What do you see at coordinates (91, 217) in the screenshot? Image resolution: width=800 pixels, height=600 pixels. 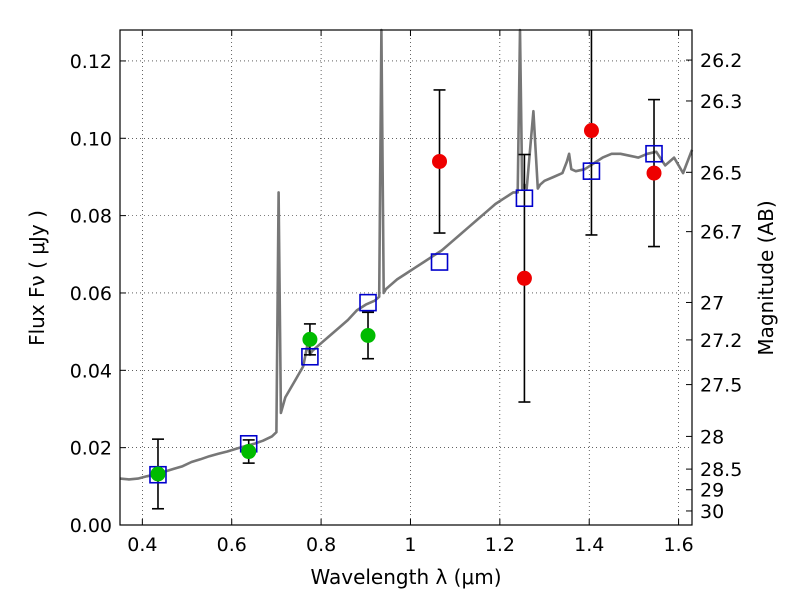 I see `y-tick-label: 0.08` at bounding box center [91, 217].